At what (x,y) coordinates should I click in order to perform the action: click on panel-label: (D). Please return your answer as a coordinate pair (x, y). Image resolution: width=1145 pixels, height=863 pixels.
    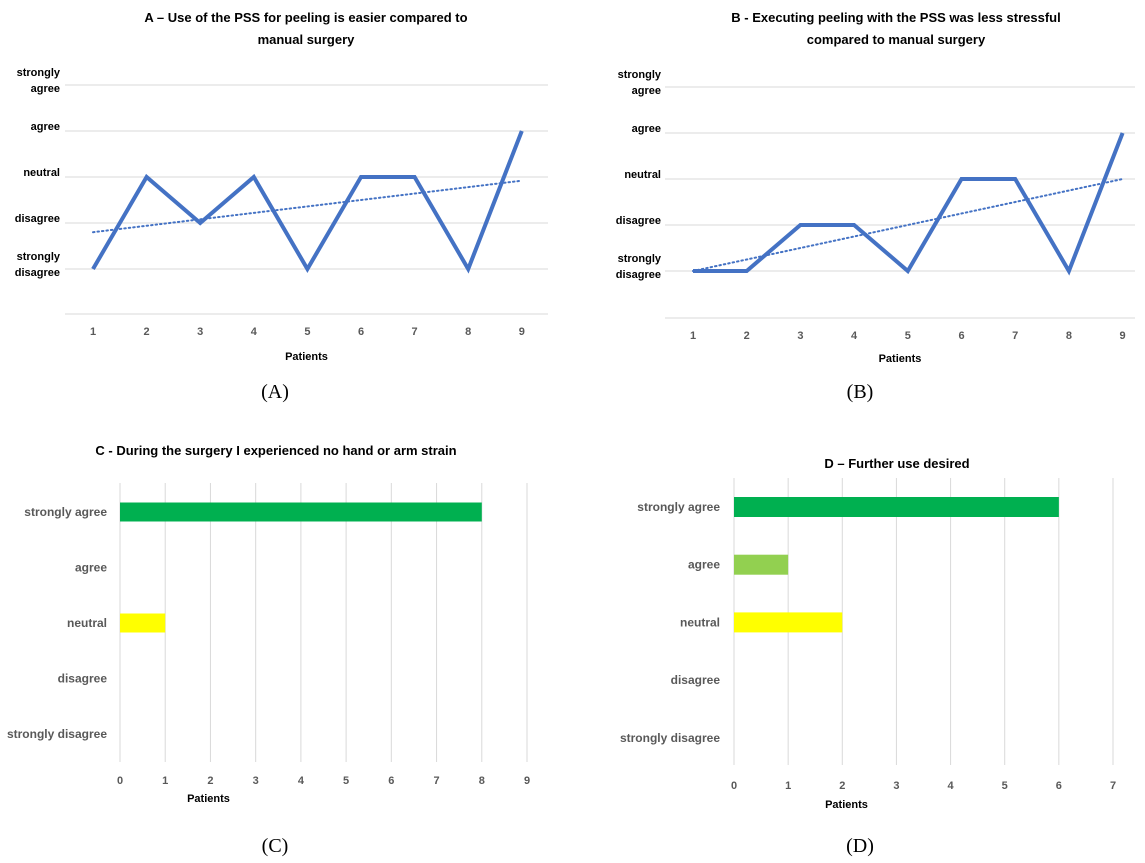
    Looking at the image, I should click on (860, 846).